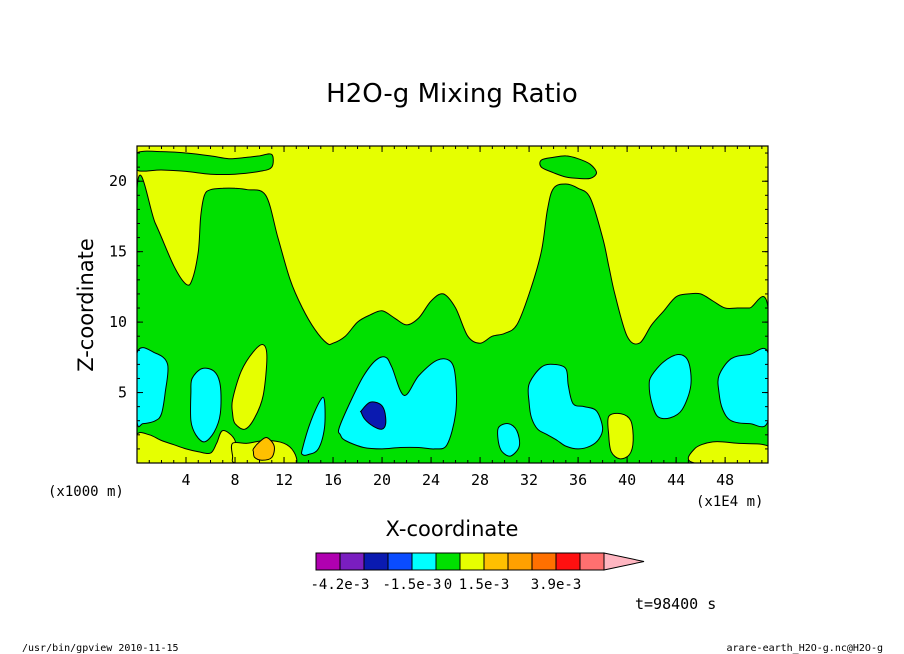  I want to click on x-unit-note: (x1E4 m), so click(729, 502).